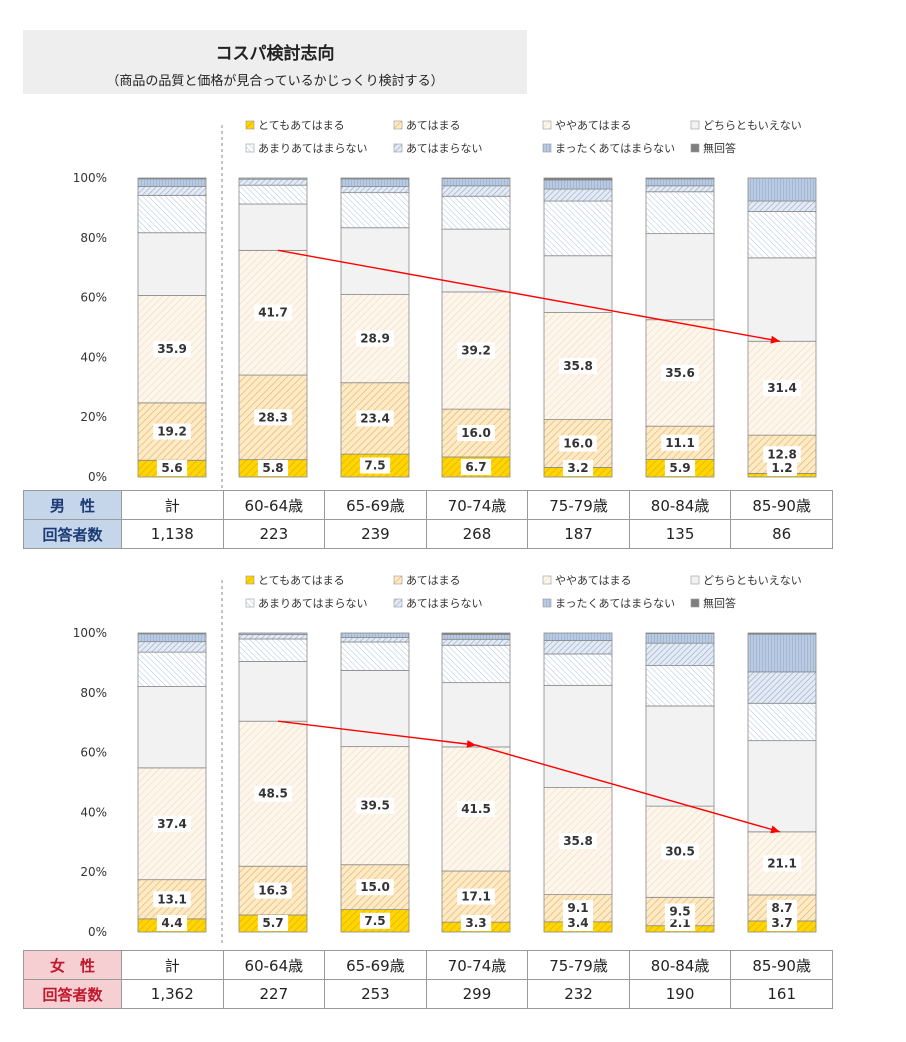 This screenshot has width=906, height=1042. I want to click on y-tick-label: 20%, so click(93, 417).